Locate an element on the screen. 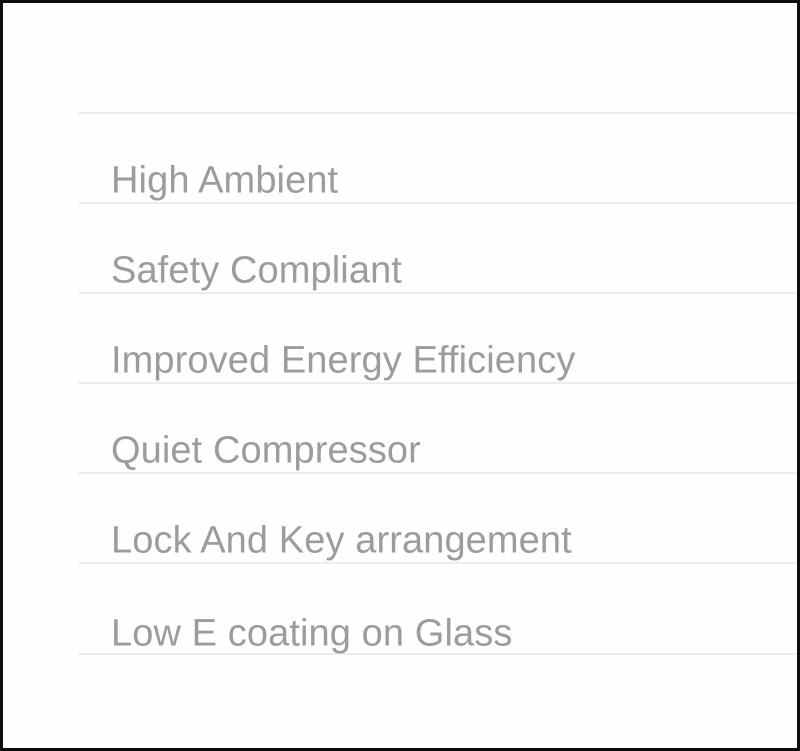  feature-label: Lock And Key arrangement is located at coordinates (341, 540).